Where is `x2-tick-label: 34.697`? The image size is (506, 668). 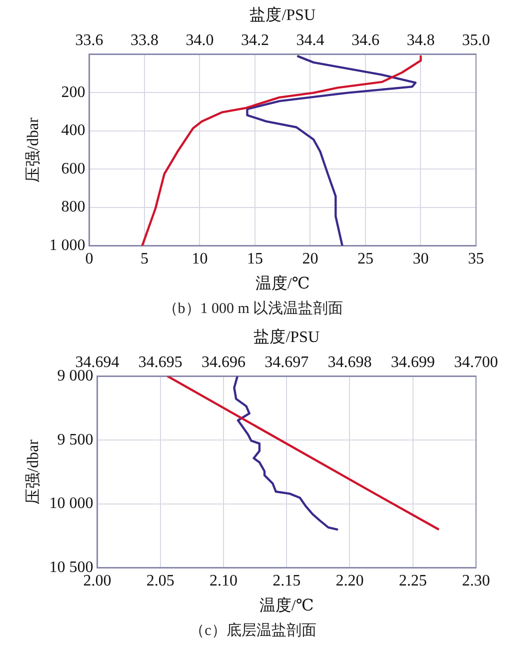 x2-tick-label: 34.697 is located at coordinates (286, 363).